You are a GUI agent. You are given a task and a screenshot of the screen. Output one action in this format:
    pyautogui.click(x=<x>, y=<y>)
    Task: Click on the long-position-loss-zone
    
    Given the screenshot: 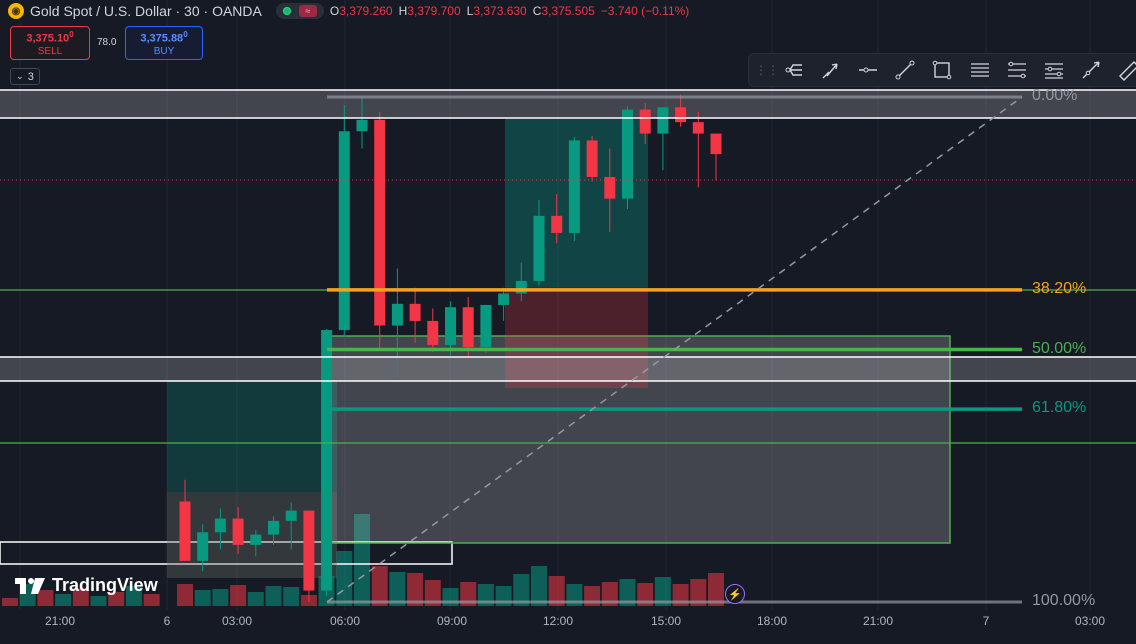 What is the action you would take?
    pyautogui.click(x=576, y=337)
    